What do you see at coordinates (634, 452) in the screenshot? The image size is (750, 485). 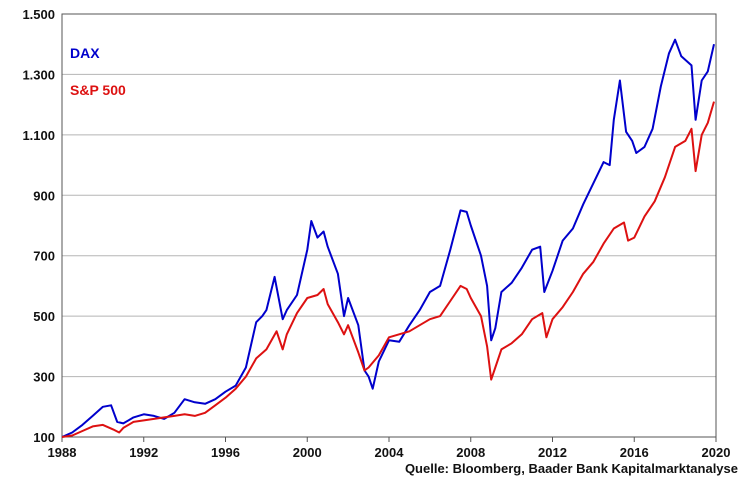 I see `x-tick-label: 2016` at bounding box center [634, 452].